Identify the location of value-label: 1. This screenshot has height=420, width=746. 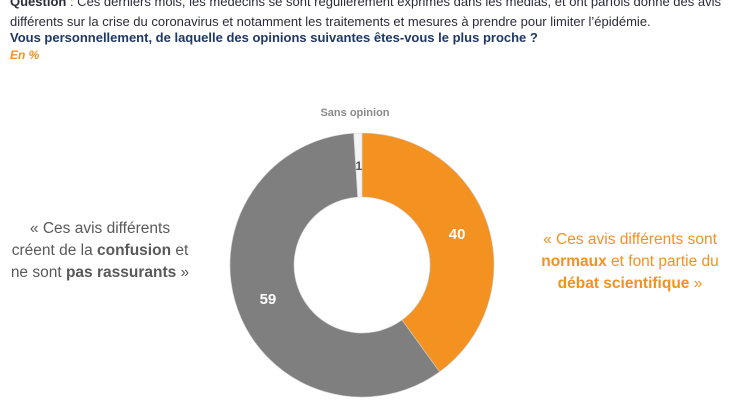
(359, 166).